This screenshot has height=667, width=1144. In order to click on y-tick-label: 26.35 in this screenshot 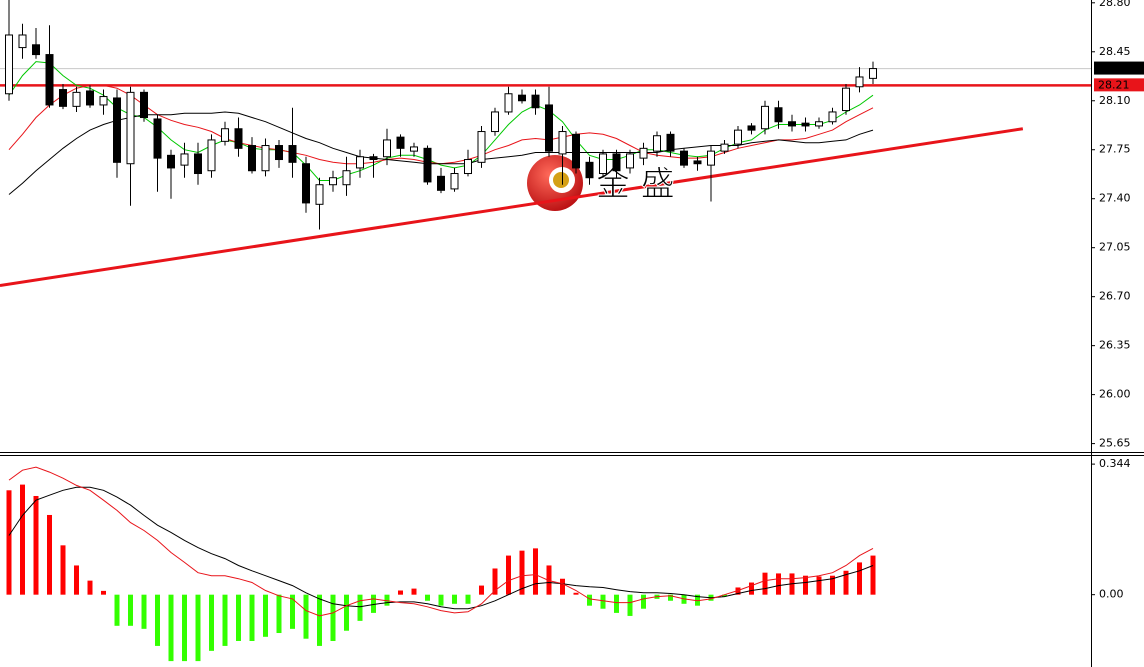, I will do `click(1115, 345)`.